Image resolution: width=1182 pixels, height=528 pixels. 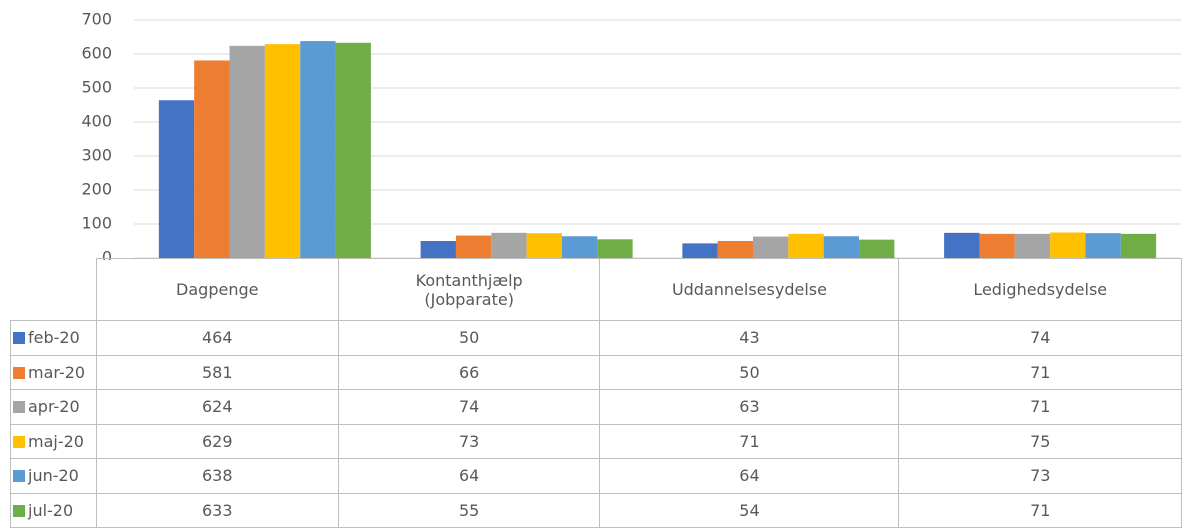 What do you see at coordinates (57, 372) in the screenshot?
I see `legend-label: mar-20` at bounding box center [57, 372].